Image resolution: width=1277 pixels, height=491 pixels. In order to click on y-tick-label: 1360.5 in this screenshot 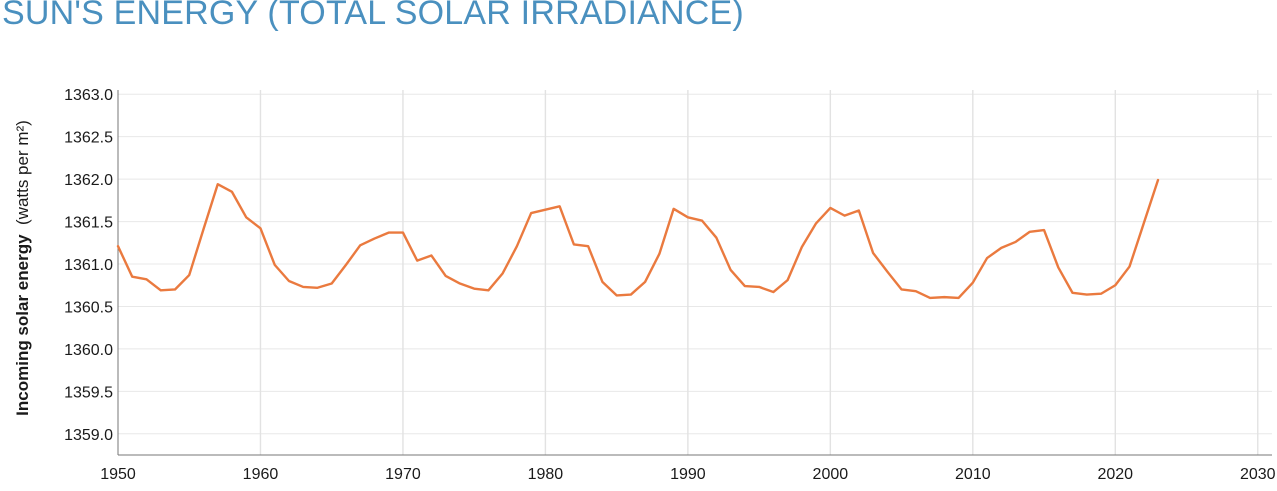, I will do `click(88, 307)`.